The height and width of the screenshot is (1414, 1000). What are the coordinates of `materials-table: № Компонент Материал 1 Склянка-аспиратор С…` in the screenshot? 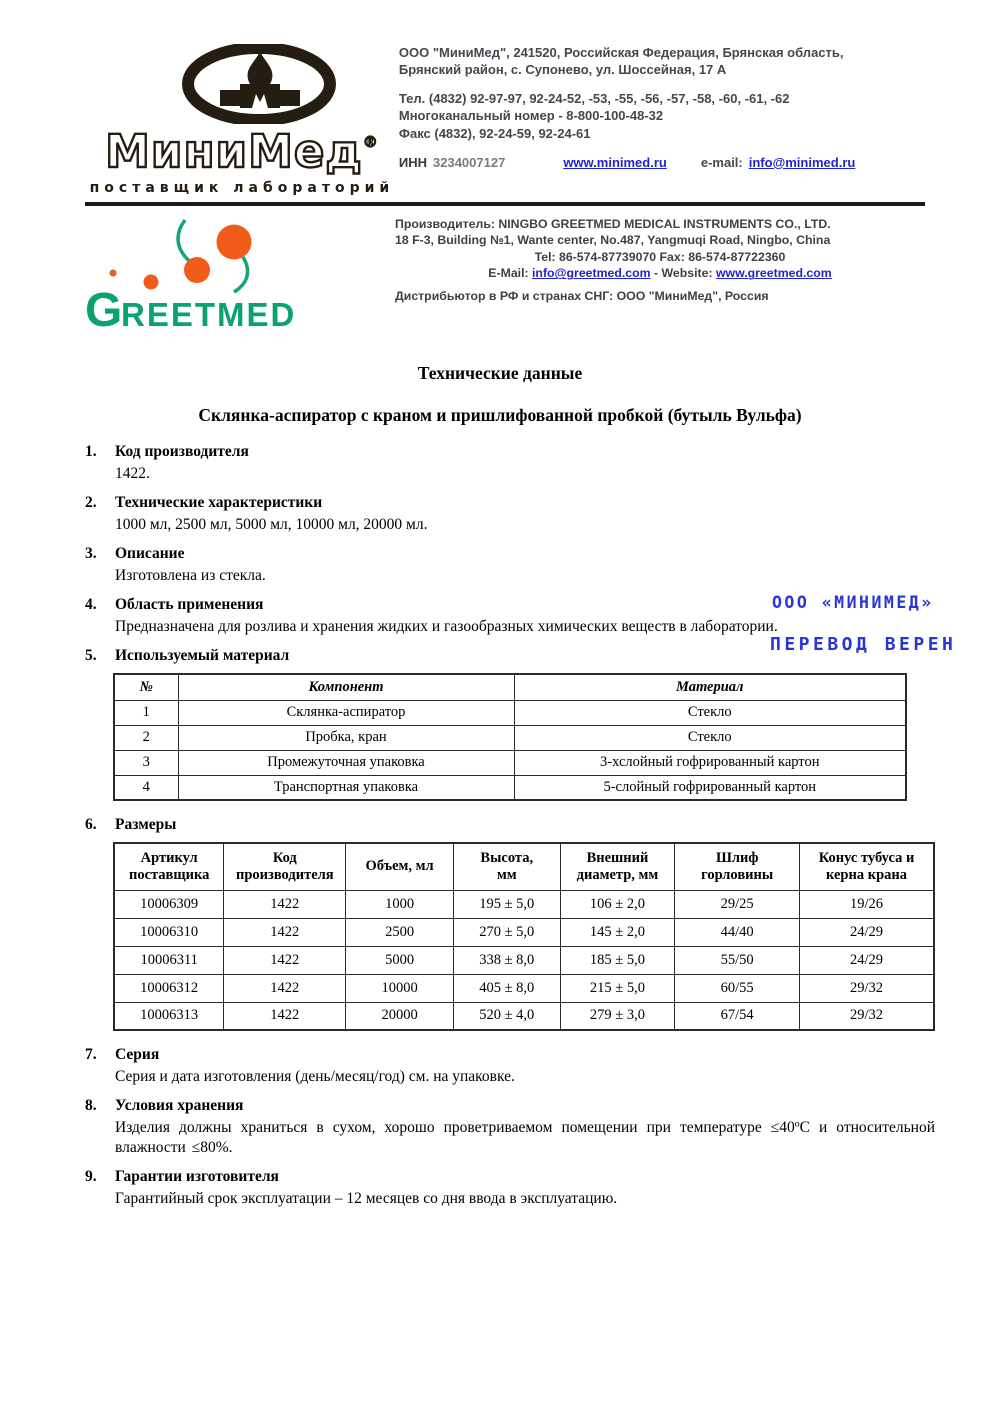 It's located at (510, 737).